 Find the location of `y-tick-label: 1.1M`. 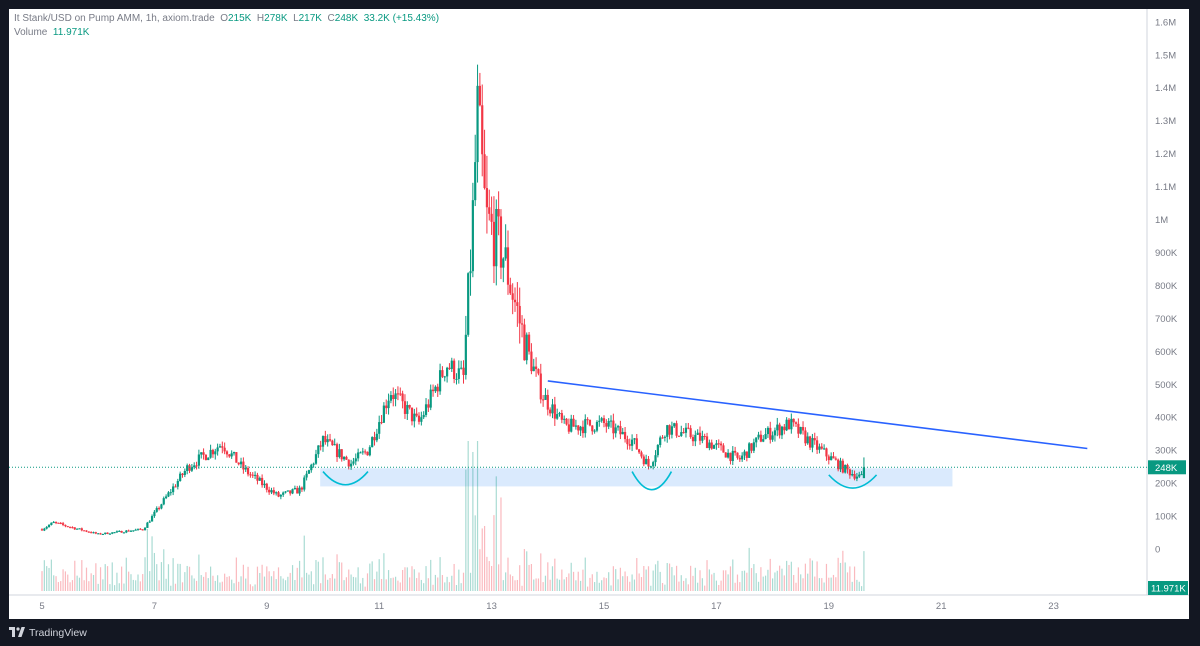

y-tick-label: 1.1M is located at coordinates (1165, 187).